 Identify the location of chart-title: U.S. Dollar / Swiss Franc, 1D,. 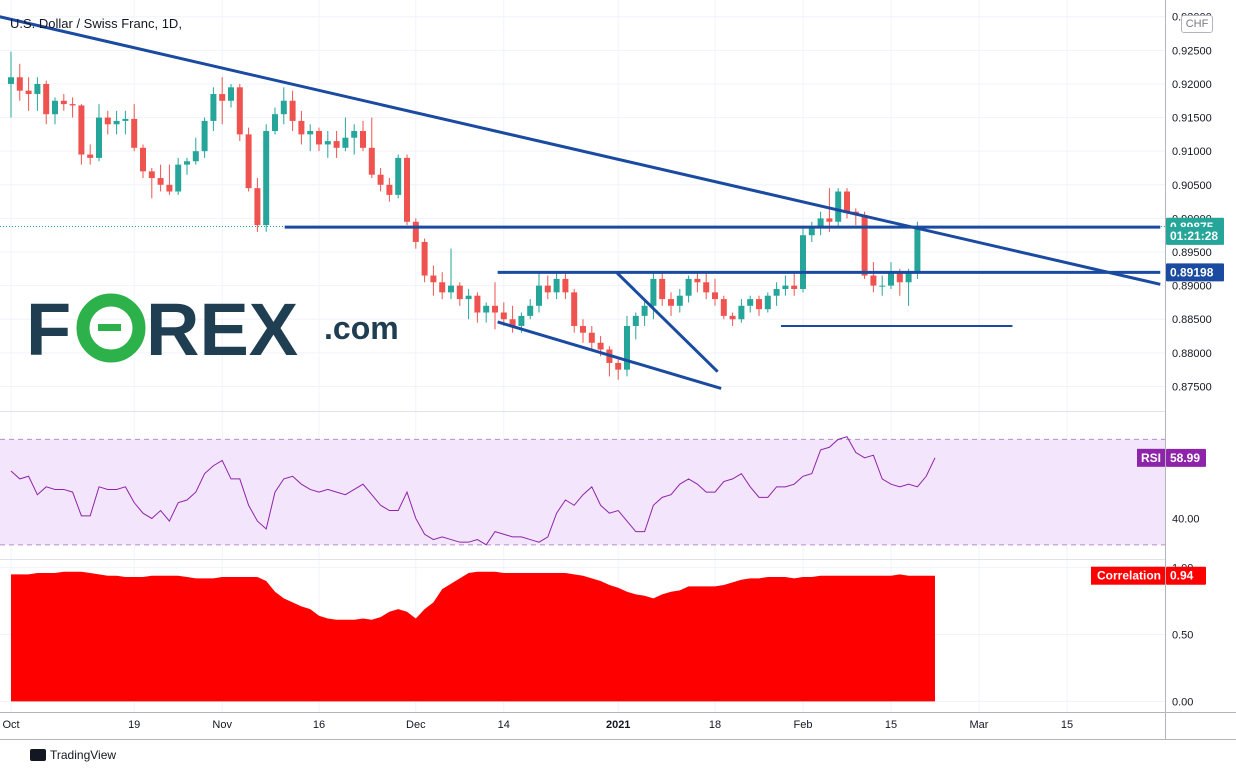
(96, 23).